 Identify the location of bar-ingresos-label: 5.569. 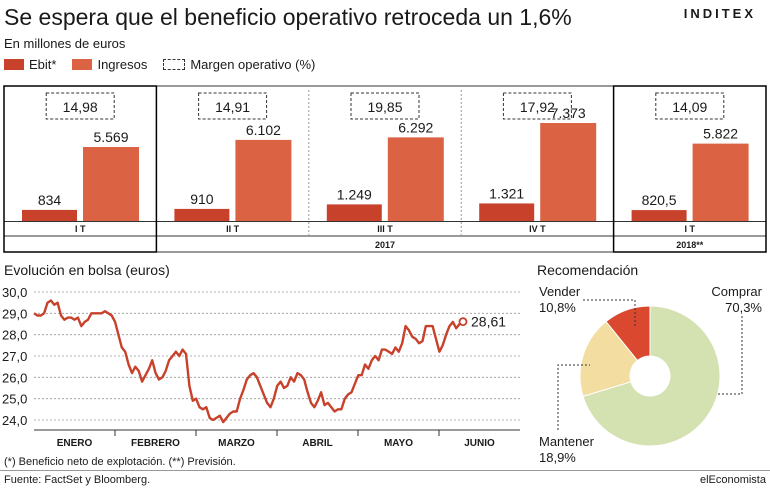
(110, 137).